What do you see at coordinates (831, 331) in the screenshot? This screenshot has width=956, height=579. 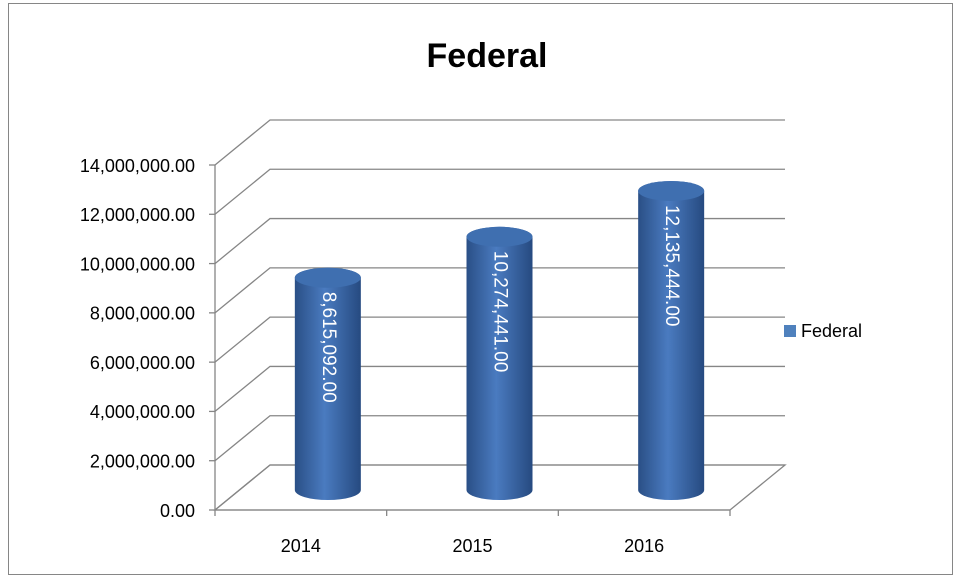 I see `legend-label: Federal` at bounding box center [831, 331].